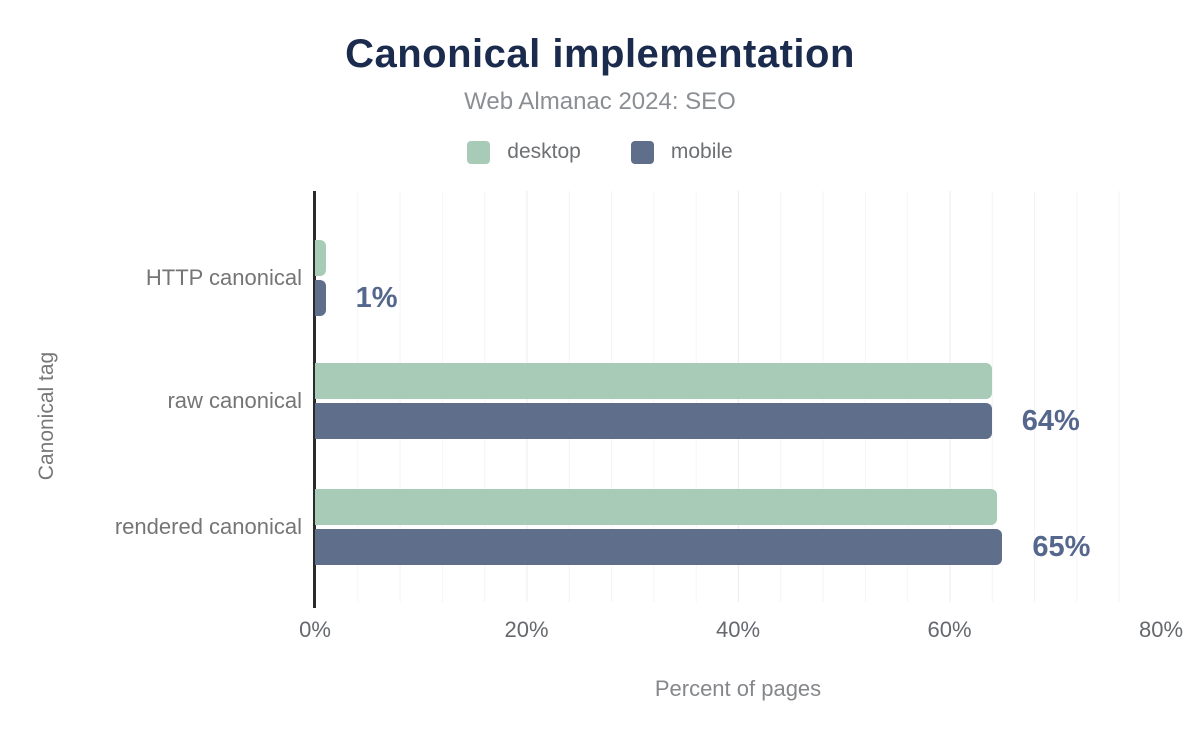 This screenshot has width=1200, height=742. Describe the element at coordinates (1050, 421) in the screenshot. I see `value-label: 64%` at that location.